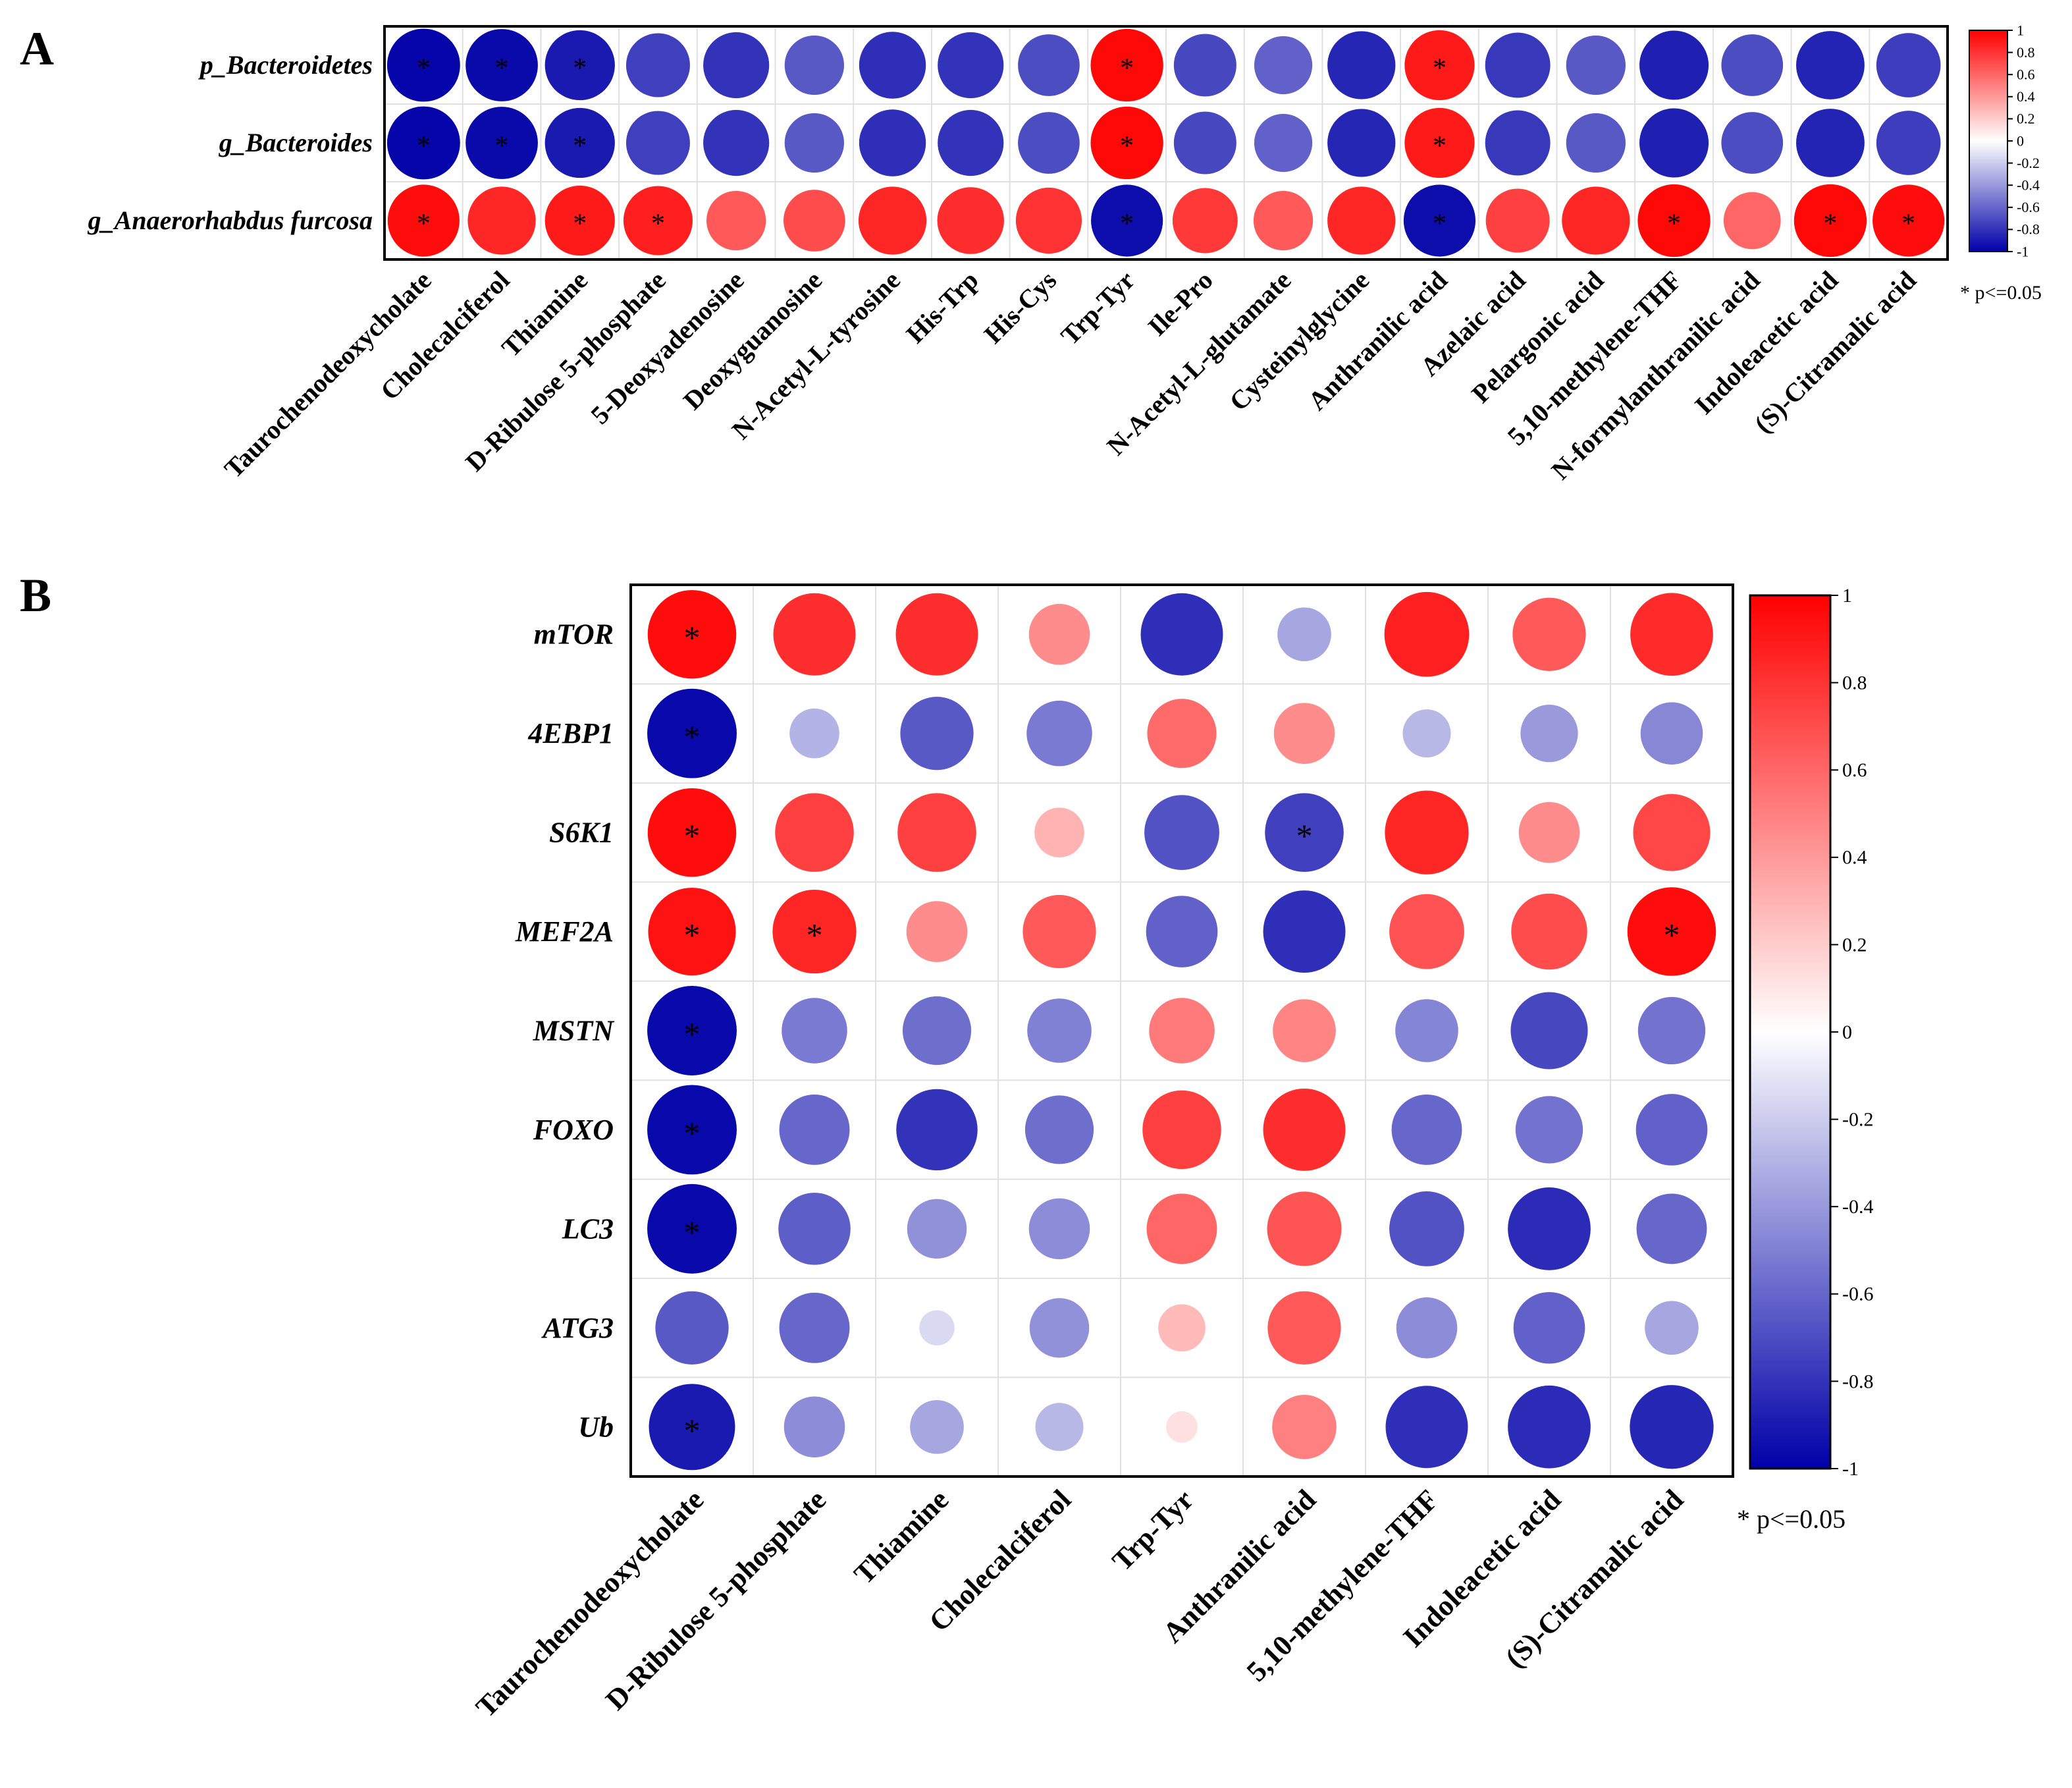 Image resolution: width=2072 pixels, height=1788 pixels. I want to click on cell-circle-mtor-indoleacetic-acid, so click(1549, 634).